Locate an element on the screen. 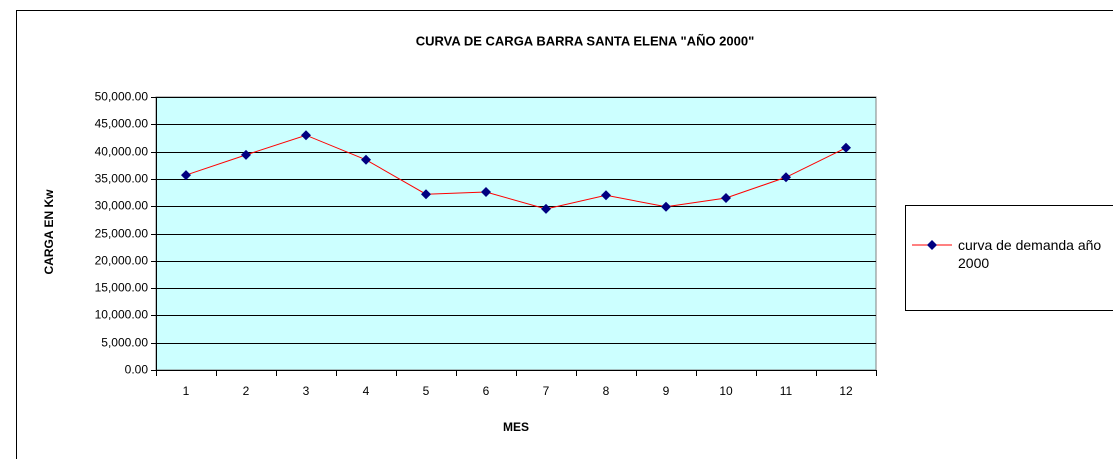  x-tick-label: 10 is located at coordinates (726, 391).